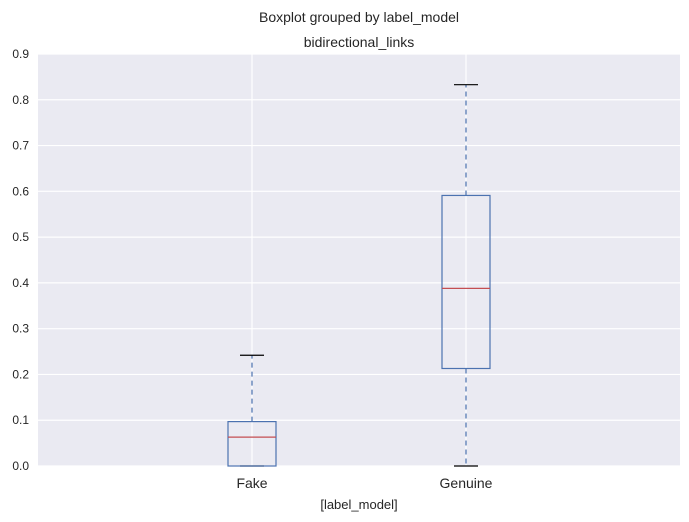 The height and width of the screenshot is (522, 689). What do you see at coordinates (20, 374) in the screenshot?
I see `y-tick-label: 0.2` at bounding box center [20, 374].